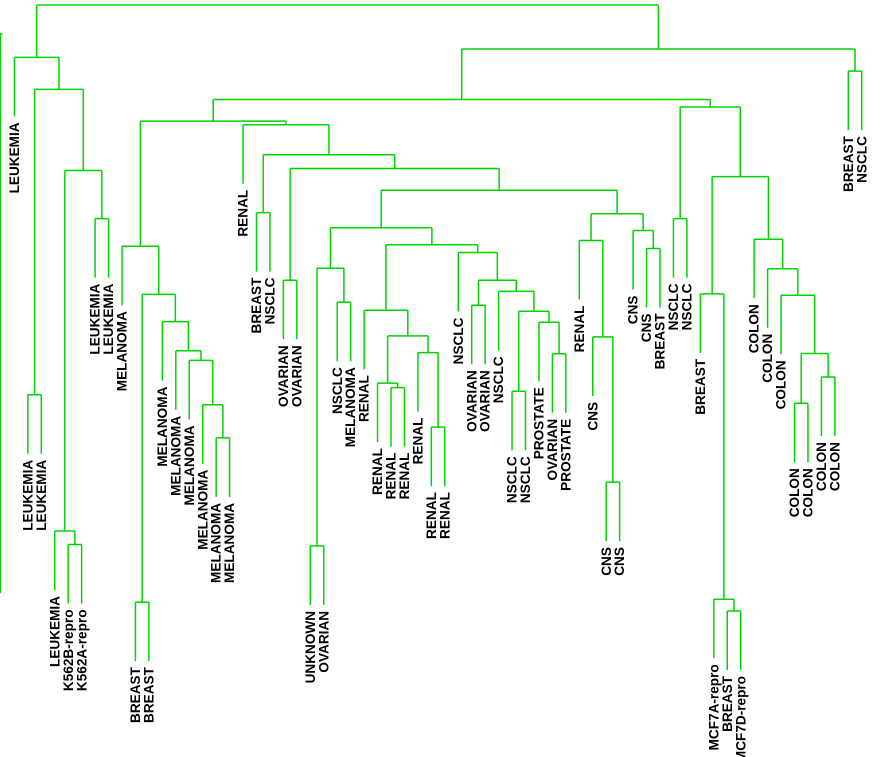  I want to click on svg-text: K562A-repro, so click(81, 651).